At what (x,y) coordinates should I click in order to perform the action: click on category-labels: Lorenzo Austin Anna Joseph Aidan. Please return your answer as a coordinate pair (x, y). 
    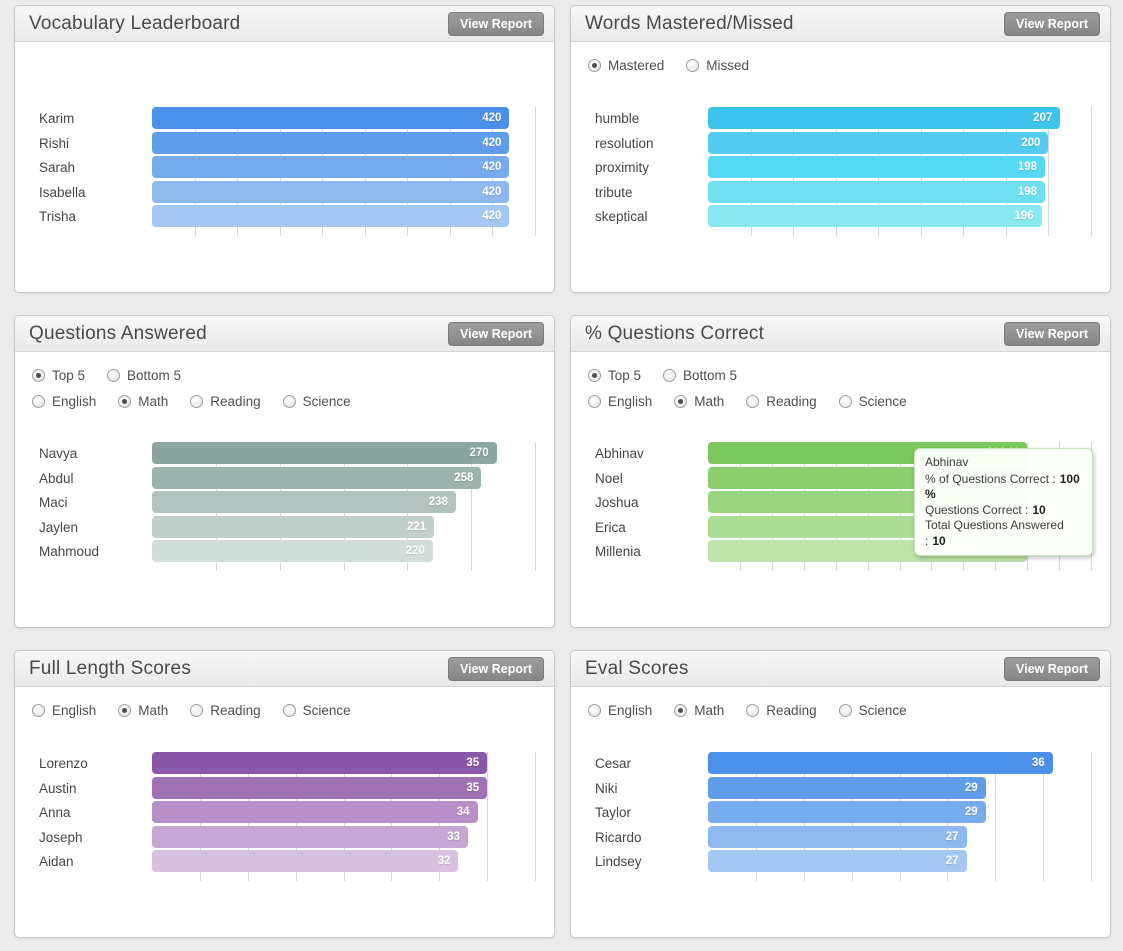
    Looking at the image, I should click on (95, 816).